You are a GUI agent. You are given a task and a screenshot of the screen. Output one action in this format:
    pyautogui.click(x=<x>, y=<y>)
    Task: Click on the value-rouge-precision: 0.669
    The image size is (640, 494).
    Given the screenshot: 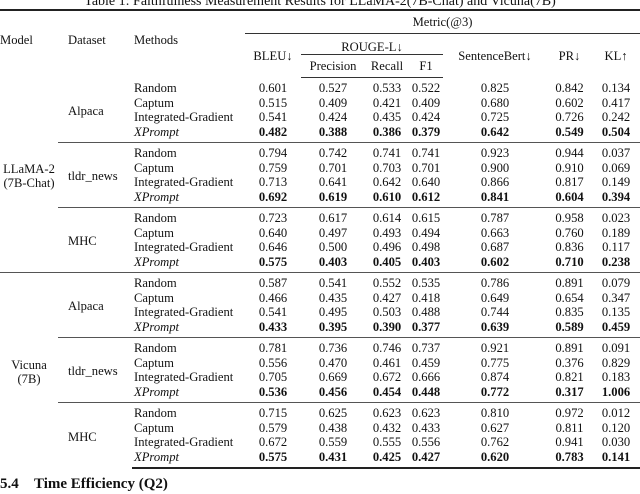 What is the action you would take?
    pyautogui.click(x=333, y=377)
    